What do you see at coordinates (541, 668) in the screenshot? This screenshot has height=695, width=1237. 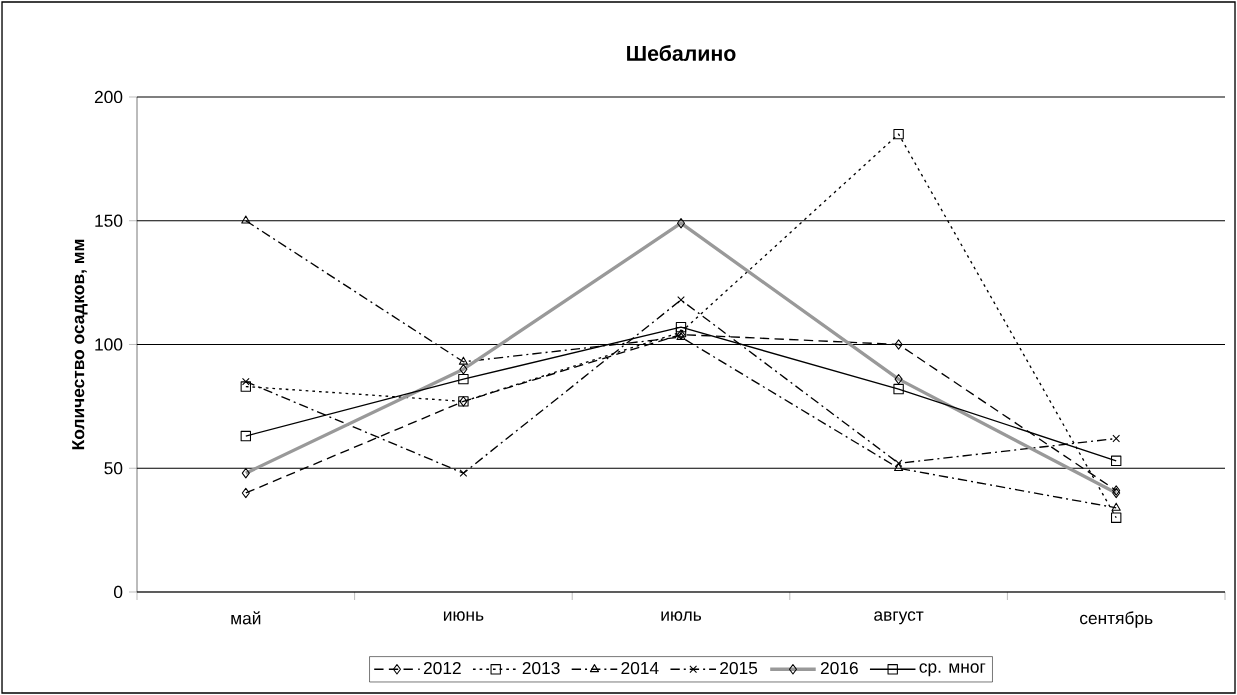 I see `legend-label: 2013` at bounding box center [541, 668].